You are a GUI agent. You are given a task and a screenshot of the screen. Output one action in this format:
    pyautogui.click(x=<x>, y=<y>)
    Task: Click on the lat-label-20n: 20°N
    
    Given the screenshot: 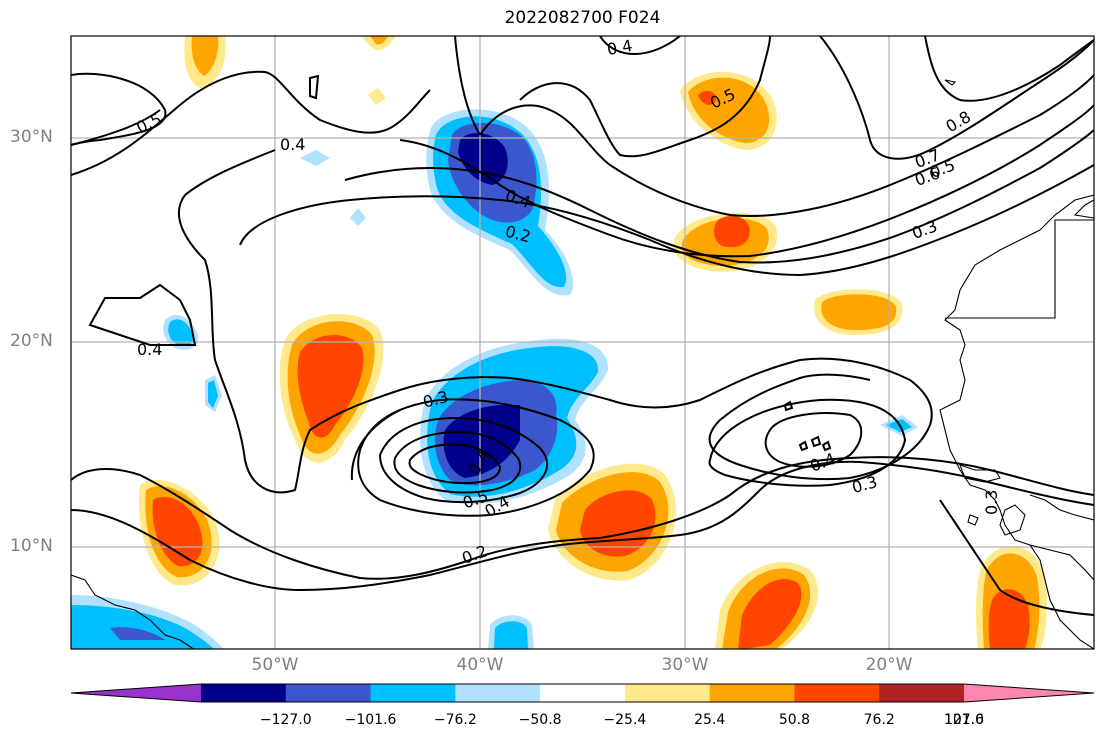 What is the action you would take?
    pyautogui.click(x=31, y=341)
    